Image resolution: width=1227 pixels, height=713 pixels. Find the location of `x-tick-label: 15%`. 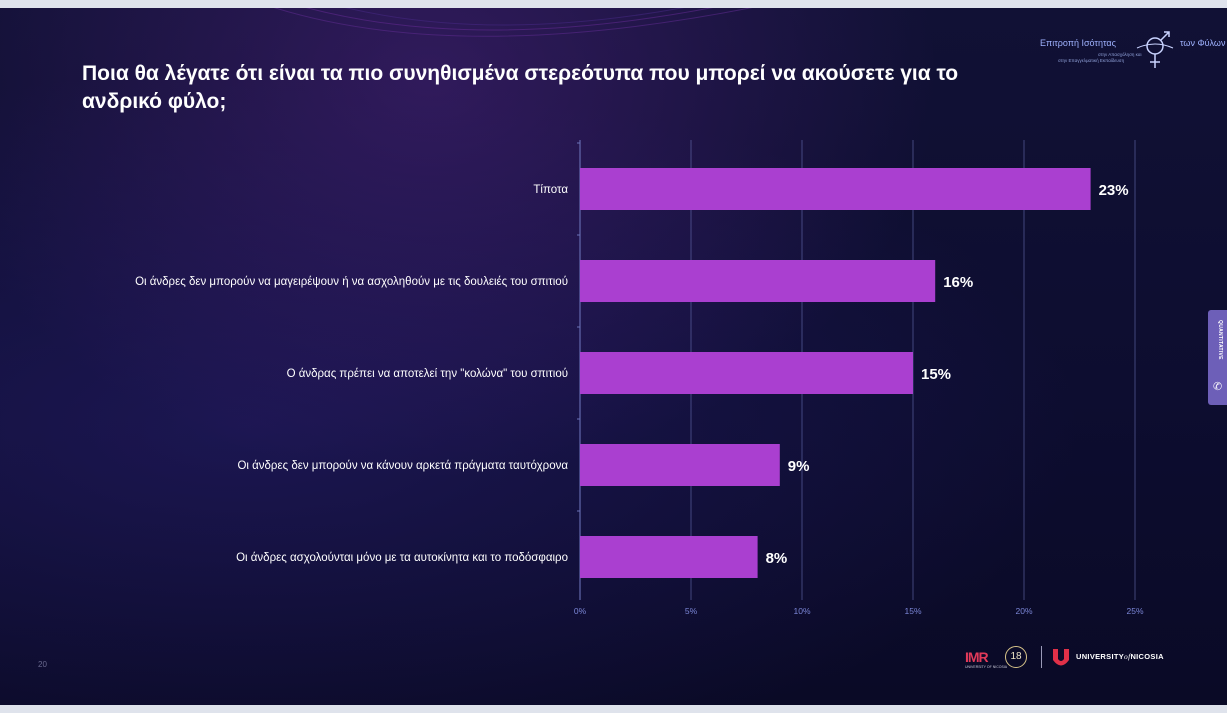

x-tick-label: 15% is located at coordinates (912, 611).